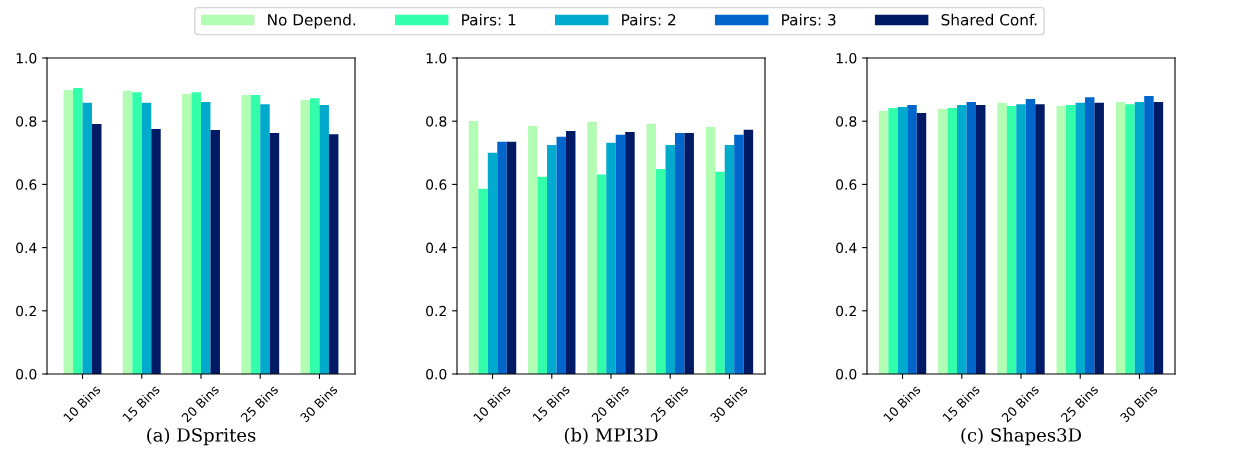 The width and height of the screenshot is (1239, 468). Describe the element at coordinates (312, 21) in the screenshot. I see `legend-label: No Depend.` at that location.